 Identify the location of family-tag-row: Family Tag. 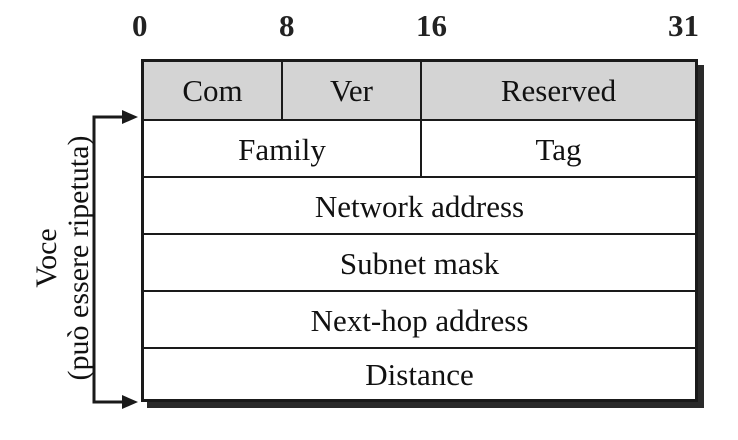
(419, 148).